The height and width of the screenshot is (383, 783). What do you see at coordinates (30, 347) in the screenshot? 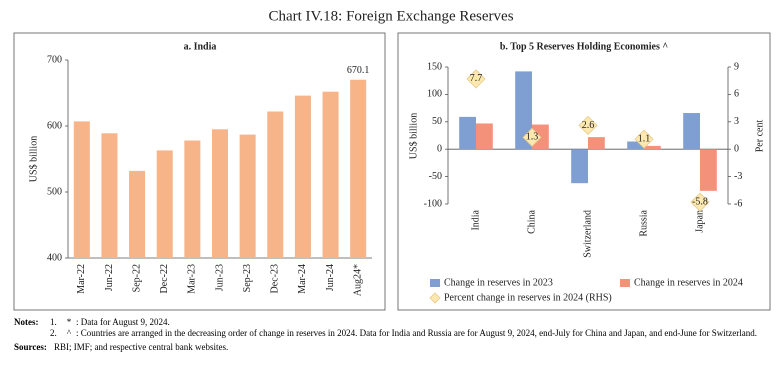
I see `sources-heading: Sources:` at bounding box center [30, 347].